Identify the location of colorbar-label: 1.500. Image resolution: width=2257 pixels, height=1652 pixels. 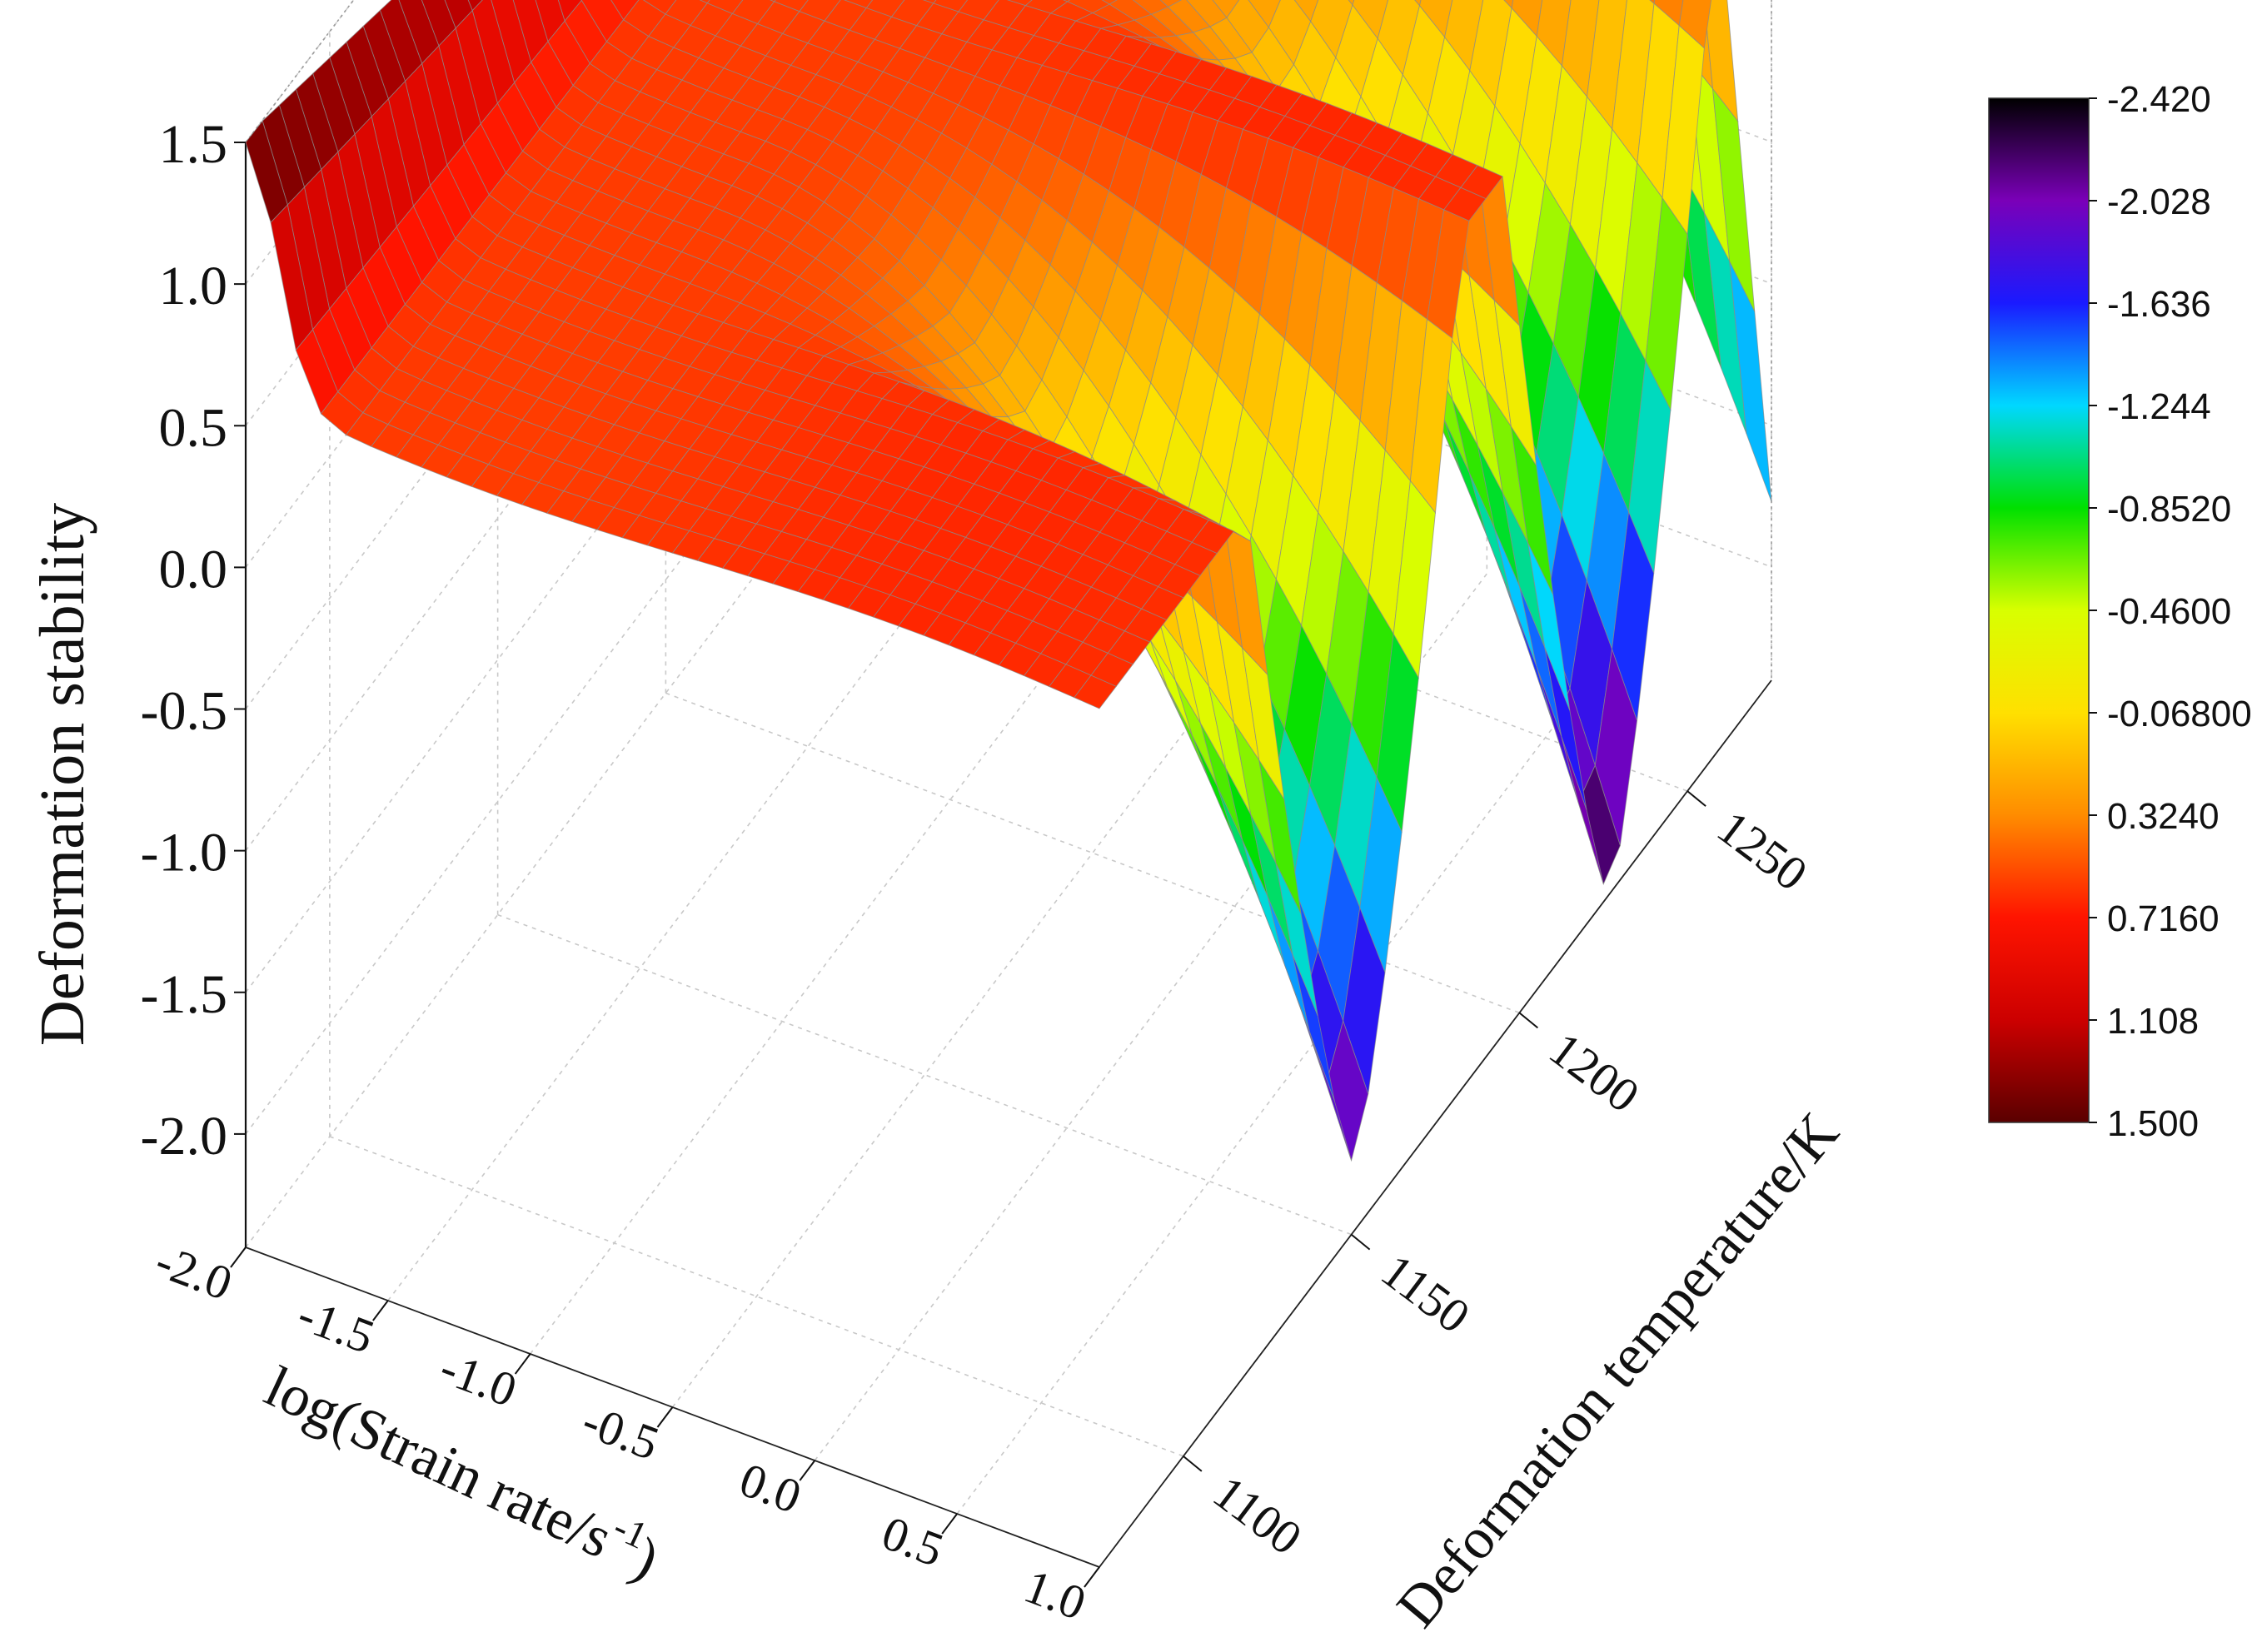
(2153, 1123).